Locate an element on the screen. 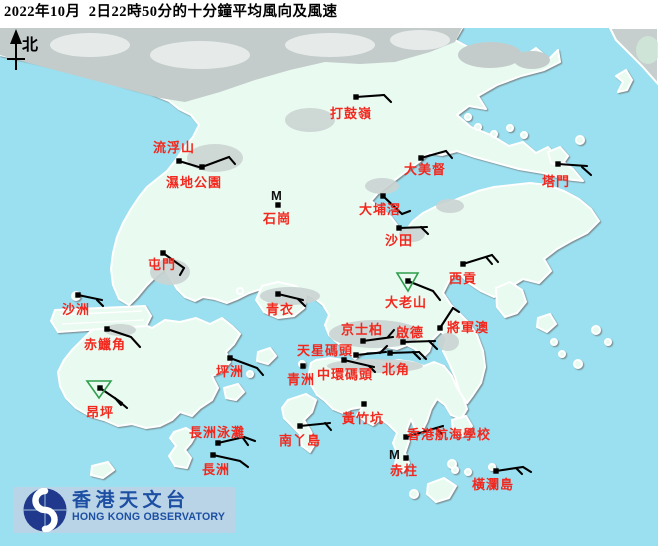 This screenshot has width=658, height=546. station-shatin is located at coordinates (413, 230).